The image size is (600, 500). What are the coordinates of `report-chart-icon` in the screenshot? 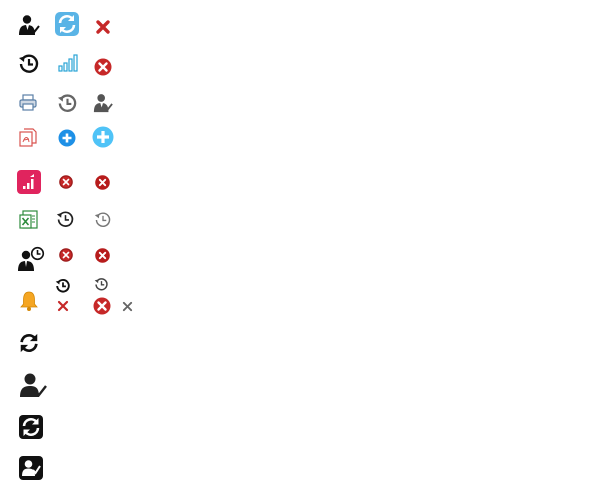 It's located at (29, 182).